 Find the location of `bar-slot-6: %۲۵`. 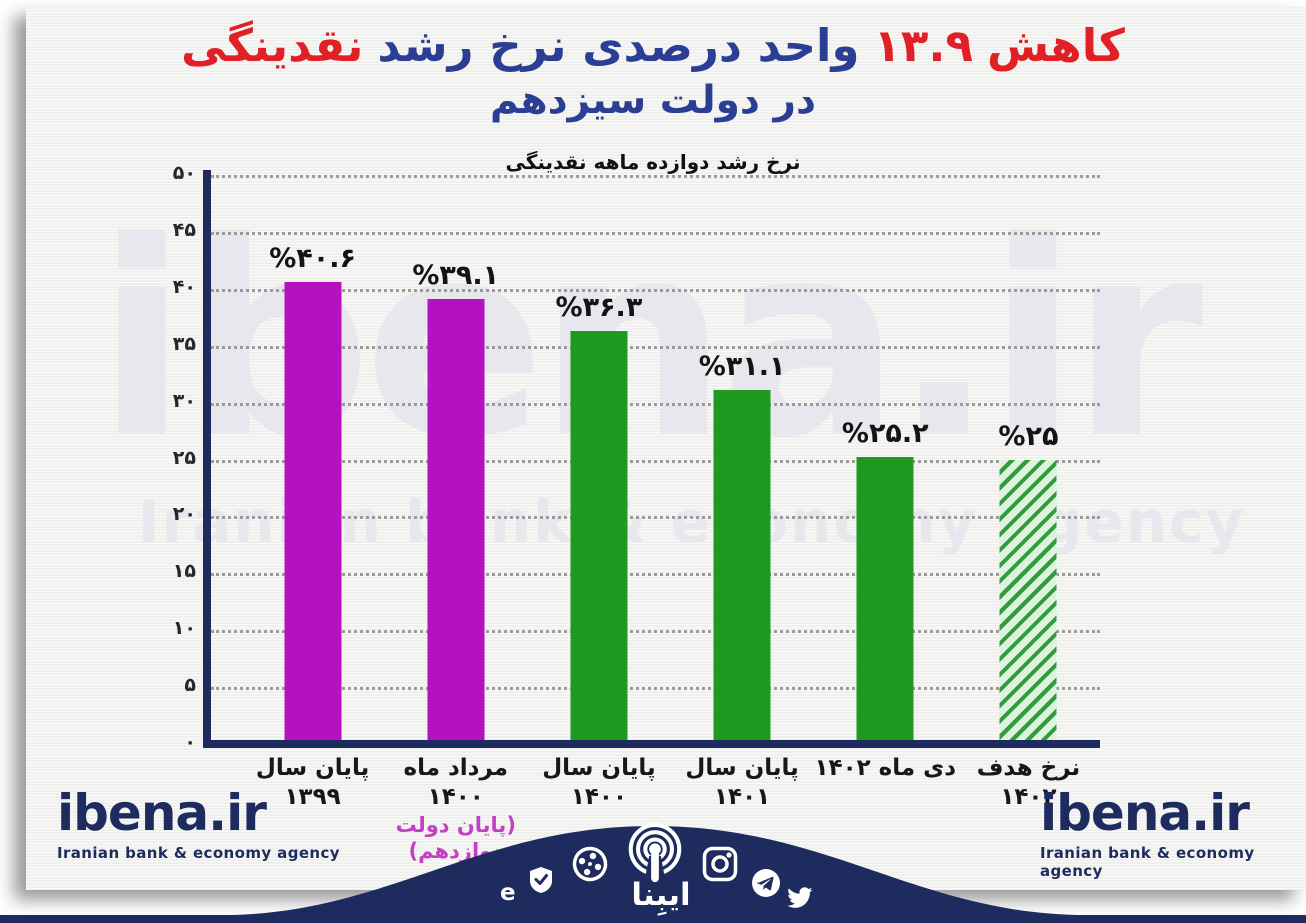

bar-slot-6: %۲۵ is located at coordinates (1028, 459).